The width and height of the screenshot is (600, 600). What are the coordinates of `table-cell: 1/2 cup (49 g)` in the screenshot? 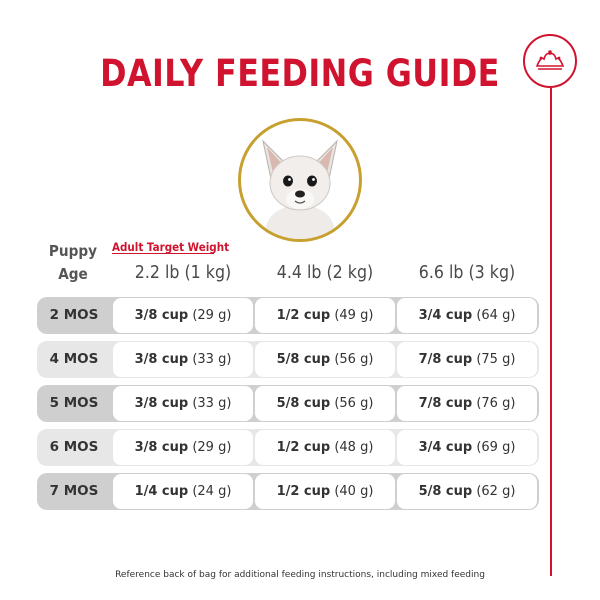 It's located at (325, 315).